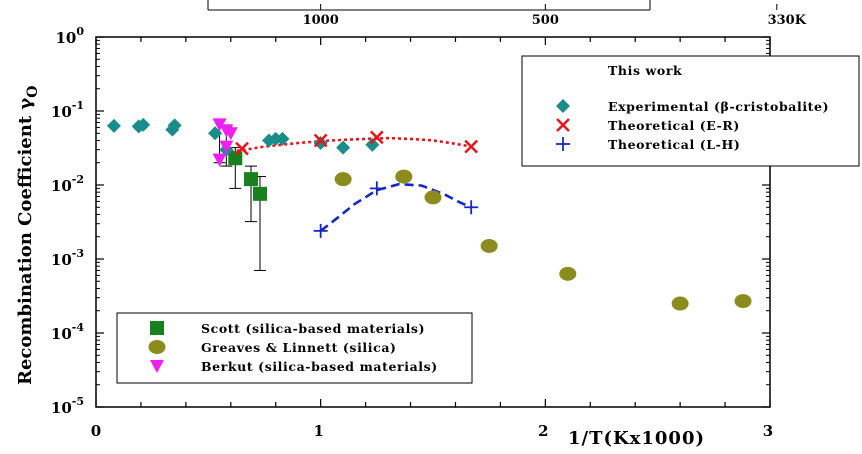 Image resolution: width=862 pixels, height=454 pixels. I want to click on y-tick-label: 10⁻⁴, so click(67, 332).